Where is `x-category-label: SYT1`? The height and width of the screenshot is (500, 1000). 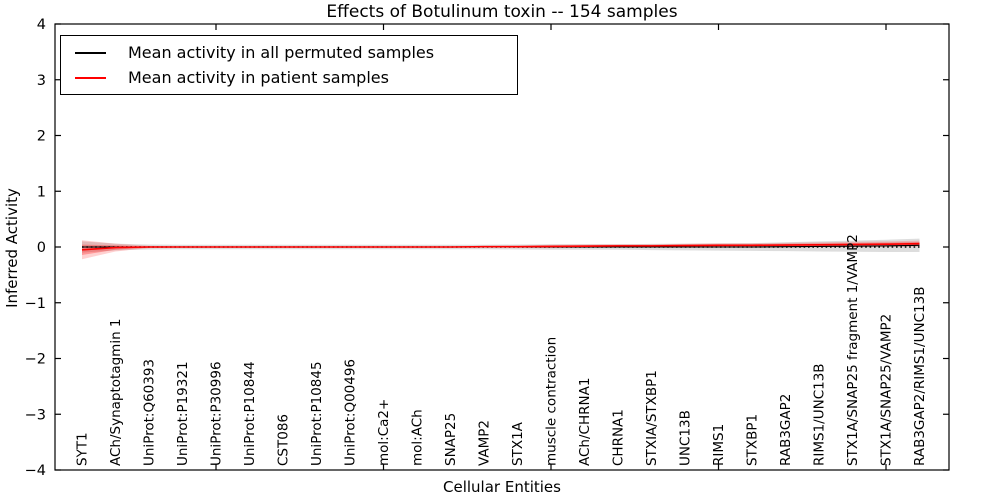
x-category-label: SYT1 is located at coordinates (83, 449).